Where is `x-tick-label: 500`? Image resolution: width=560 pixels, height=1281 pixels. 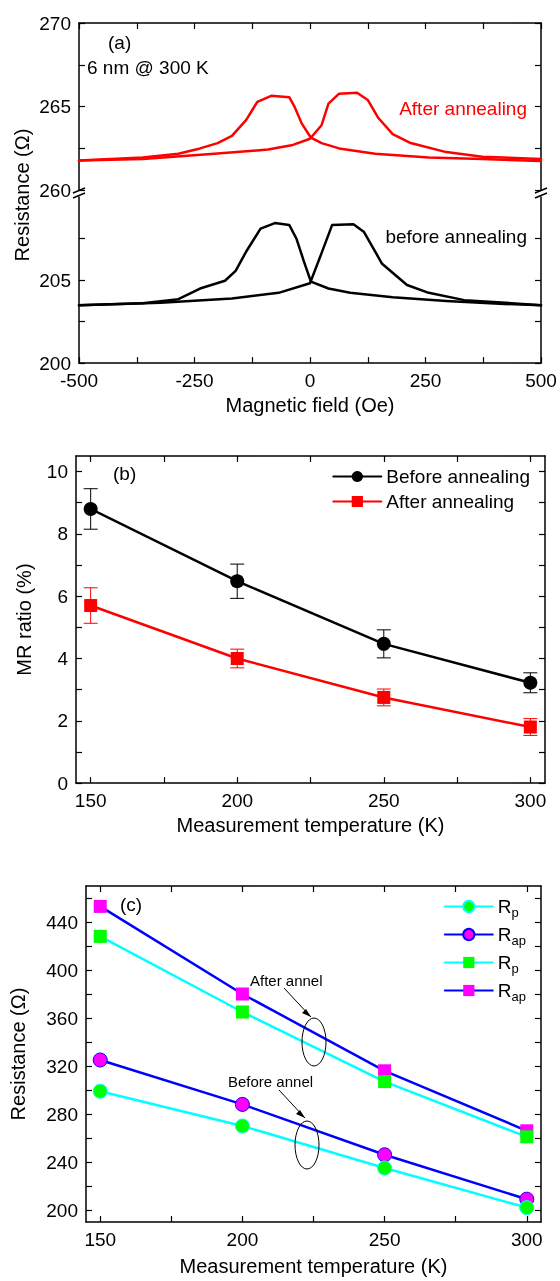 x-tick-label: 500 is located at coordinates (541, 381).